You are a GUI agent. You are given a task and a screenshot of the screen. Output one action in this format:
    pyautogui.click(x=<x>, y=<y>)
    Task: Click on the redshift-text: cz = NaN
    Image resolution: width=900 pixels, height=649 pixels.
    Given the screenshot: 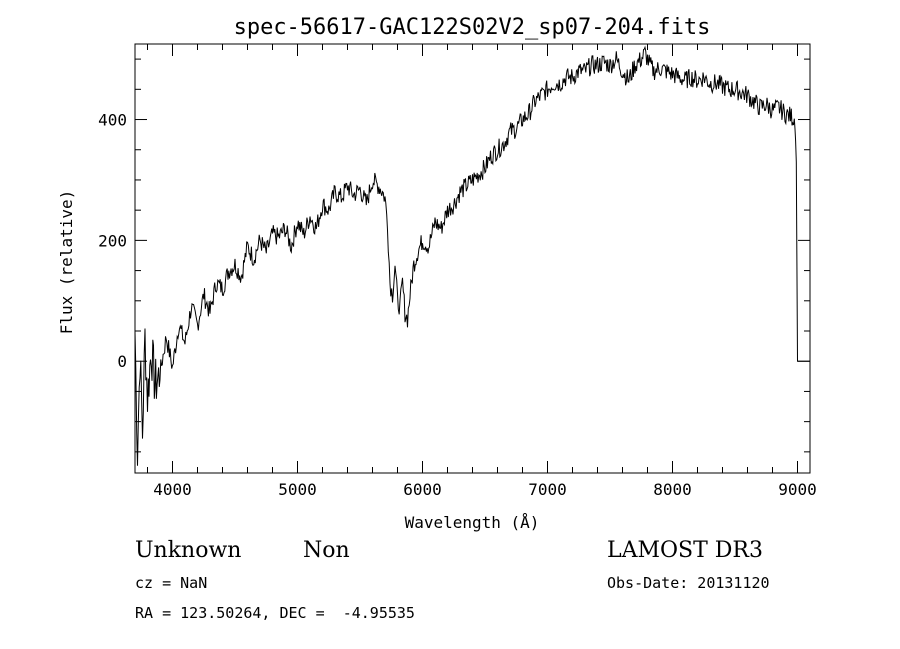 What is the action you would take?
    pyautogui.click(x=171, y=583)
    